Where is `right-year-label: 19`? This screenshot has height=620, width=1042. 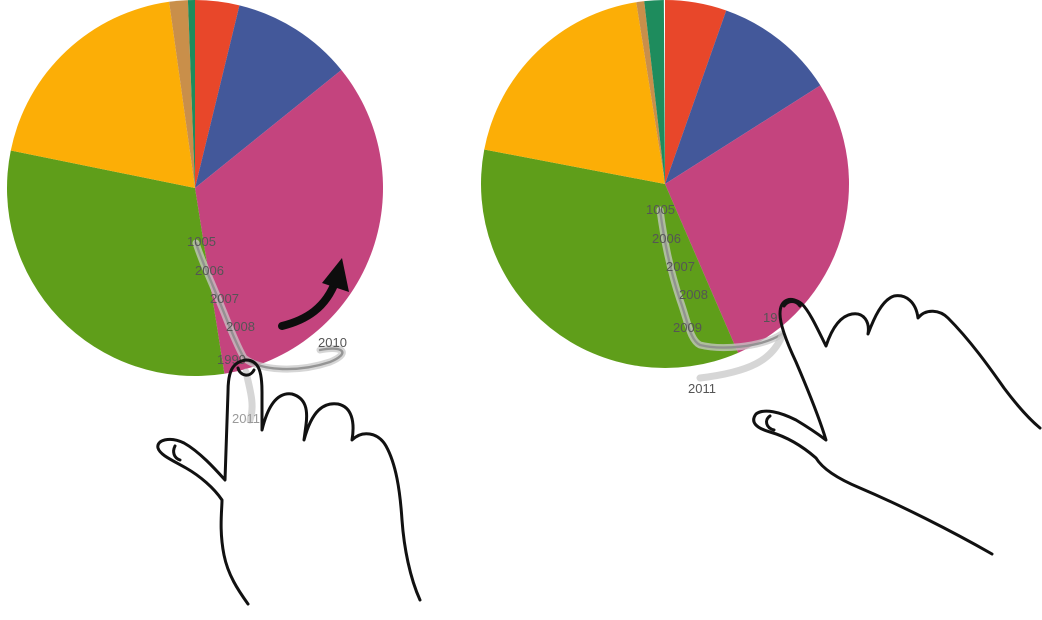
right-year-label: 19 is located at coordinates (770, 317).